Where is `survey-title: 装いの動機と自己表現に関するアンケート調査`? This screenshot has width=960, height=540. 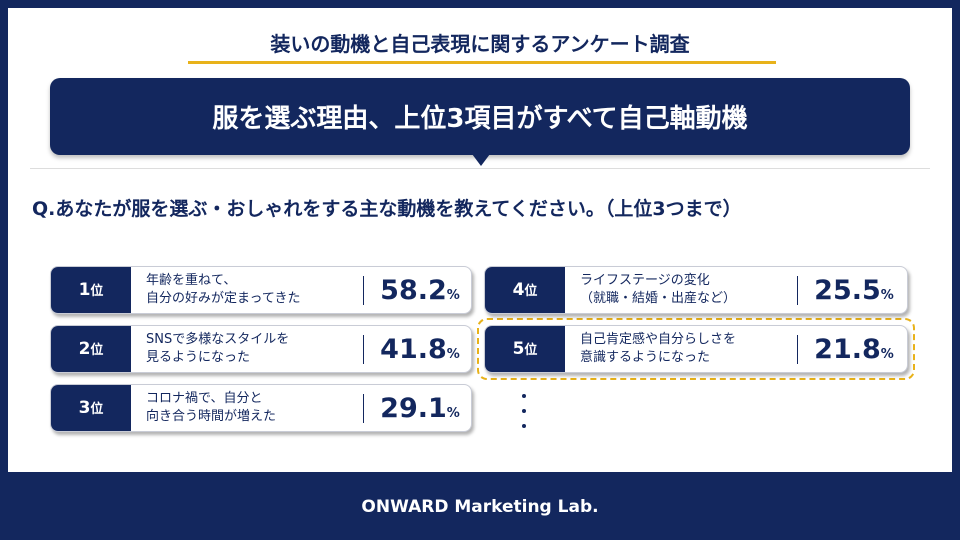 survey-title: 装いの動機と自己表現に関するアンケート調査 is located at coordinates (480, 44).